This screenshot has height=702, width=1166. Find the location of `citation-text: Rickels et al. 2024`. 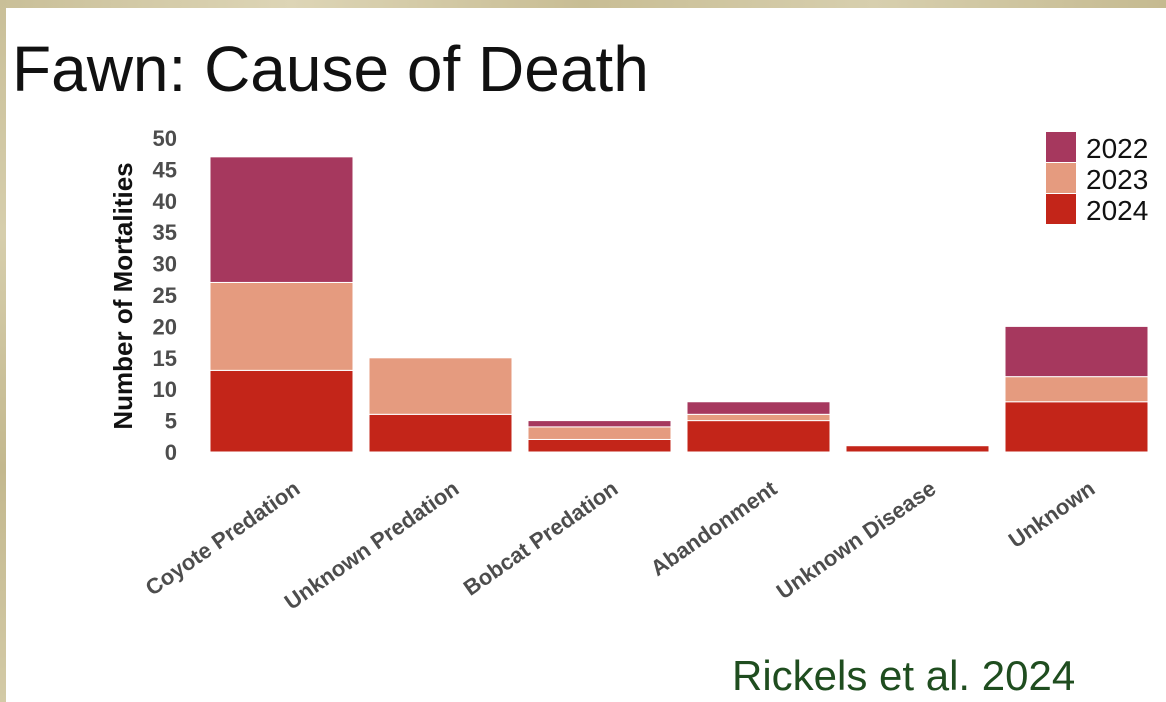

citation-text: Rickels et al. 2024 is located at coordinates (904, 675).